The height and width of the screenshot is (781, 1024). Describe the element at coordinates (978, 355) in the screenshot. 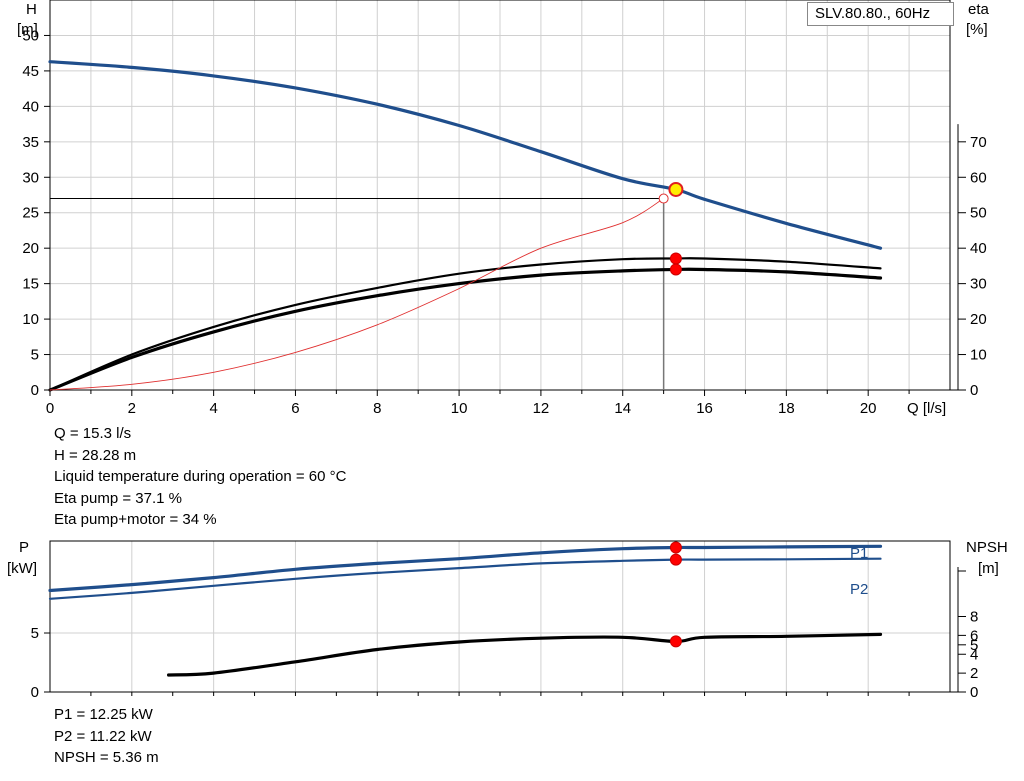

I see `y-right-tick-label: 10` at that location.